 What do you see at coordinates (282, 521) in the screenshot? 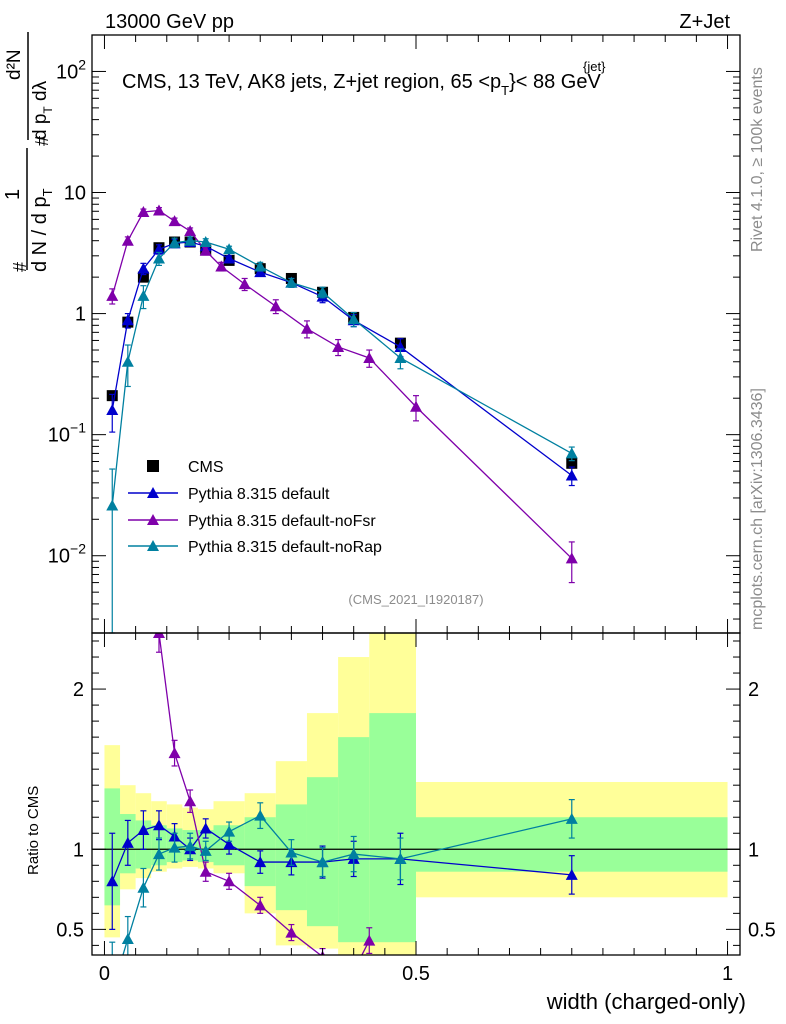
I see `legend-label-nofsr: Pythia 8.315 default-noFsr` at bounding box center [282, 521].